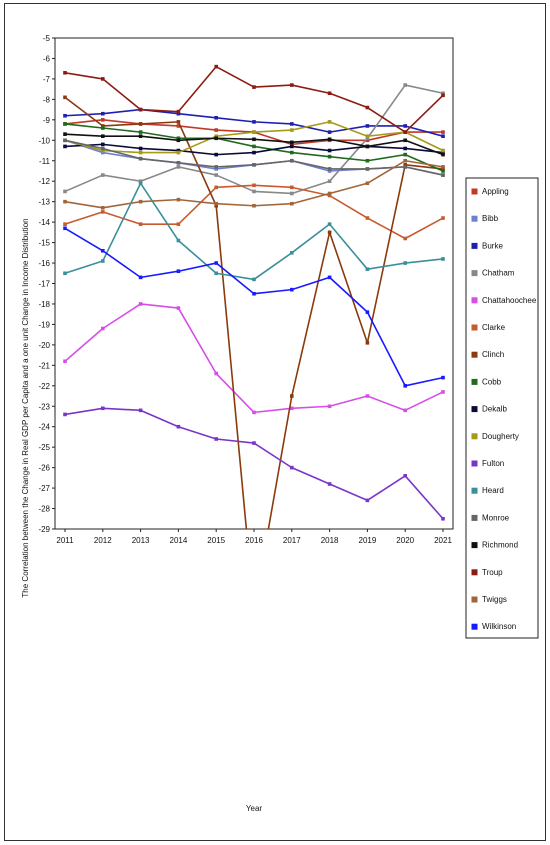 This screenshot has width=550, height=845. Describe the element at coordinates (44, 202) in the screenshot. I see `y-tick-label: -13` at that location.